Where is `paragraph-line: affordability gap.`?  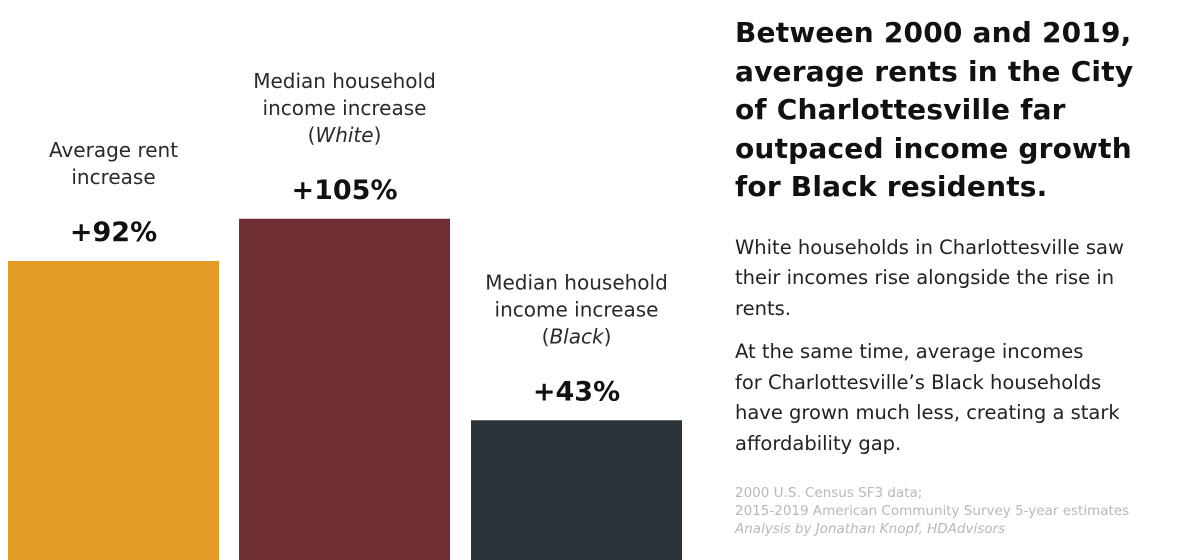
paragraph-line: affordability gap. is located at coordinates (818, 443).